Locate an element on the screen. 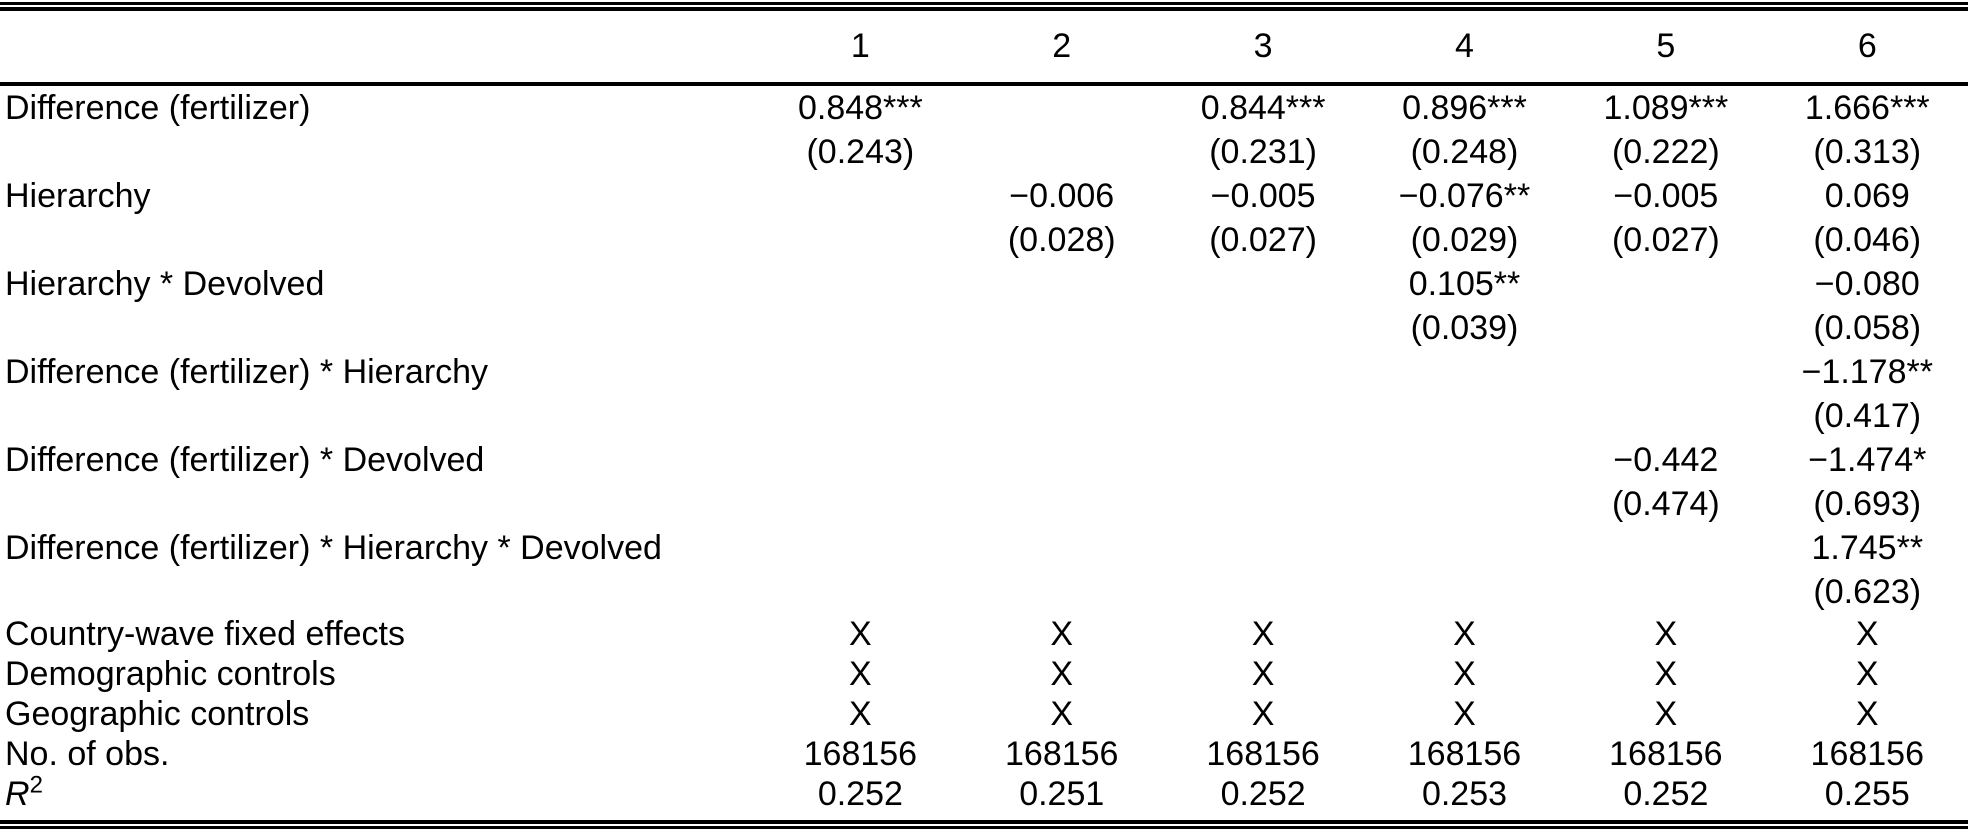 The height and width of the screenshot is (835, 1968). r-squared-exponent: 2 is located at coordinates (36, 785).